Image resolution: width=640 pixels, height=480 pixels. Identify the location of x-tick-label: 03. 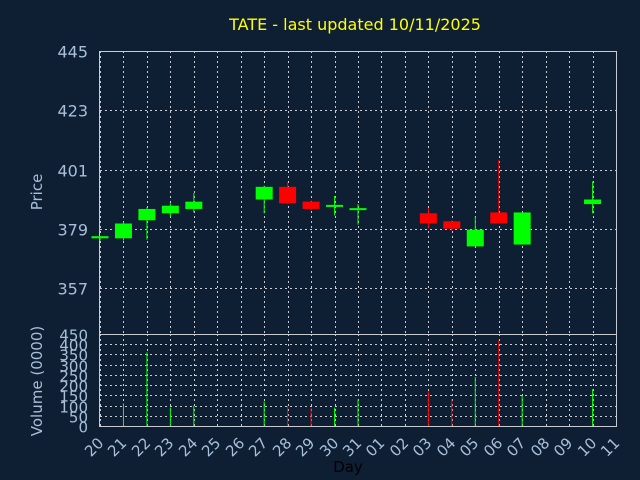
(422, 447).